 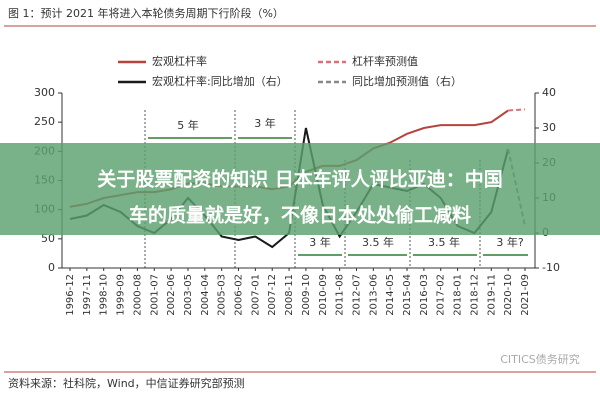 What do you see at coordinates (154, 295) in the screenshot?
I see `x-tick-label: 2001-07` at bounding box center [154, 295].